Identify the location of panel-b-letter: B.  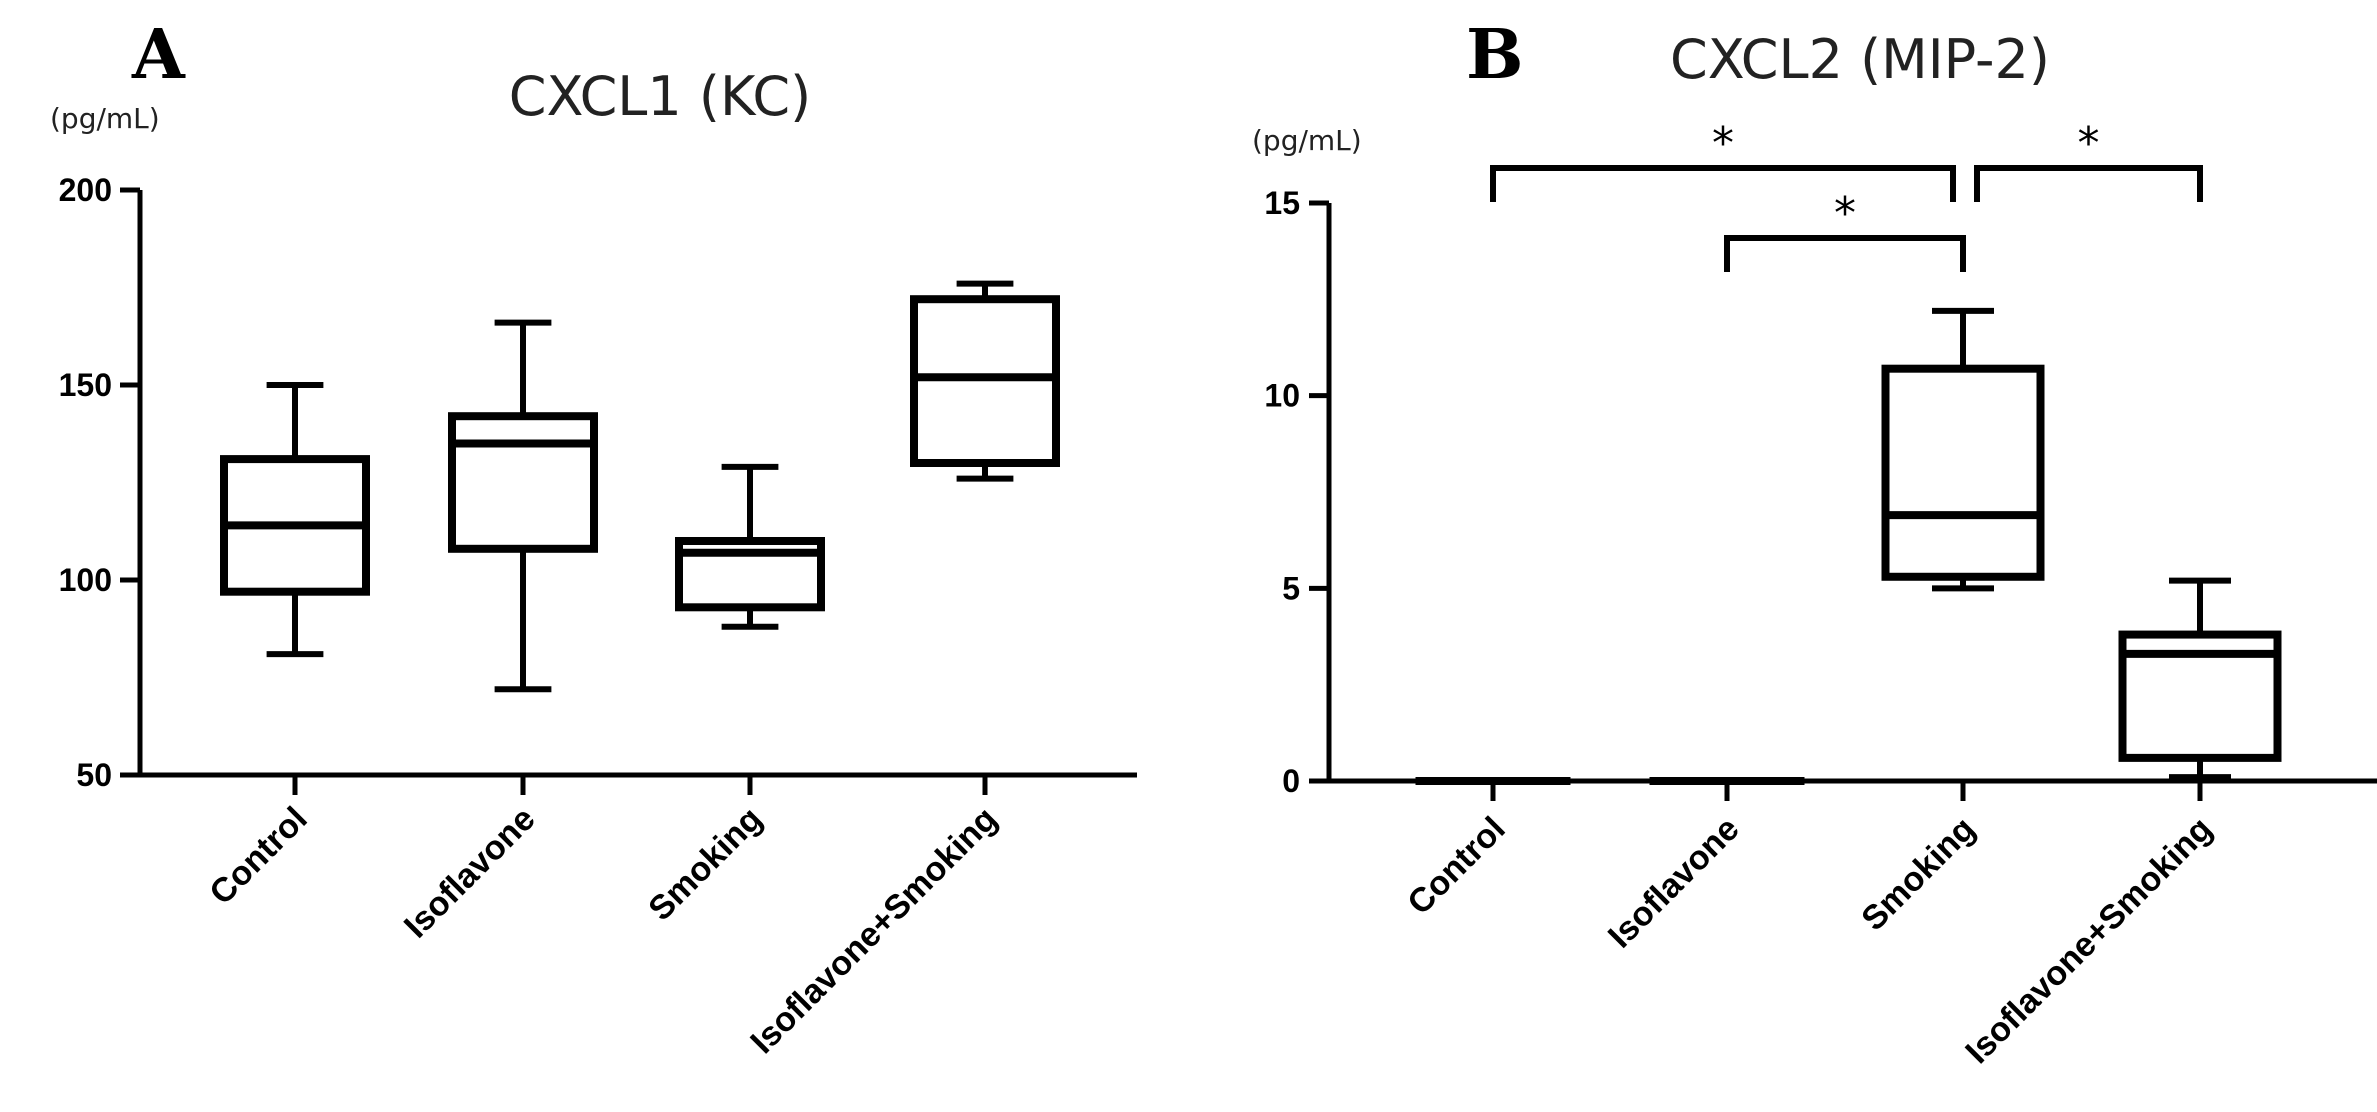
(1494, 55).